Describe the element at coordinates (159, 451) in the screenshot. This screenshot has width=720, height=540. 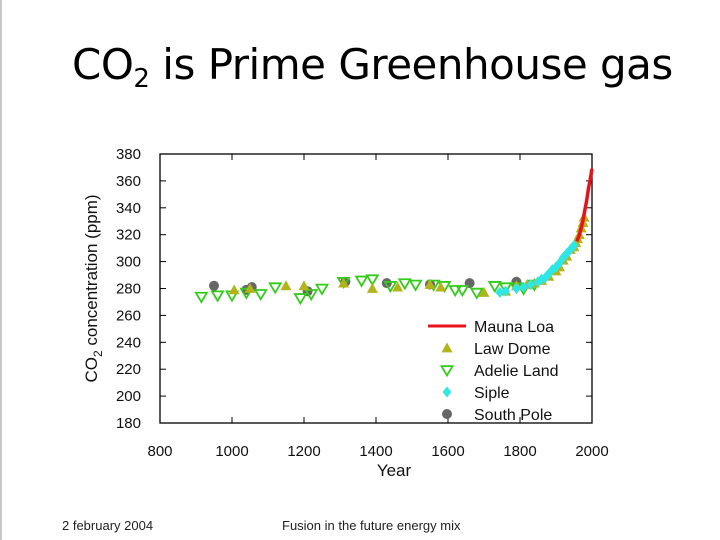
I see `x-tick-label: 800` at that location.